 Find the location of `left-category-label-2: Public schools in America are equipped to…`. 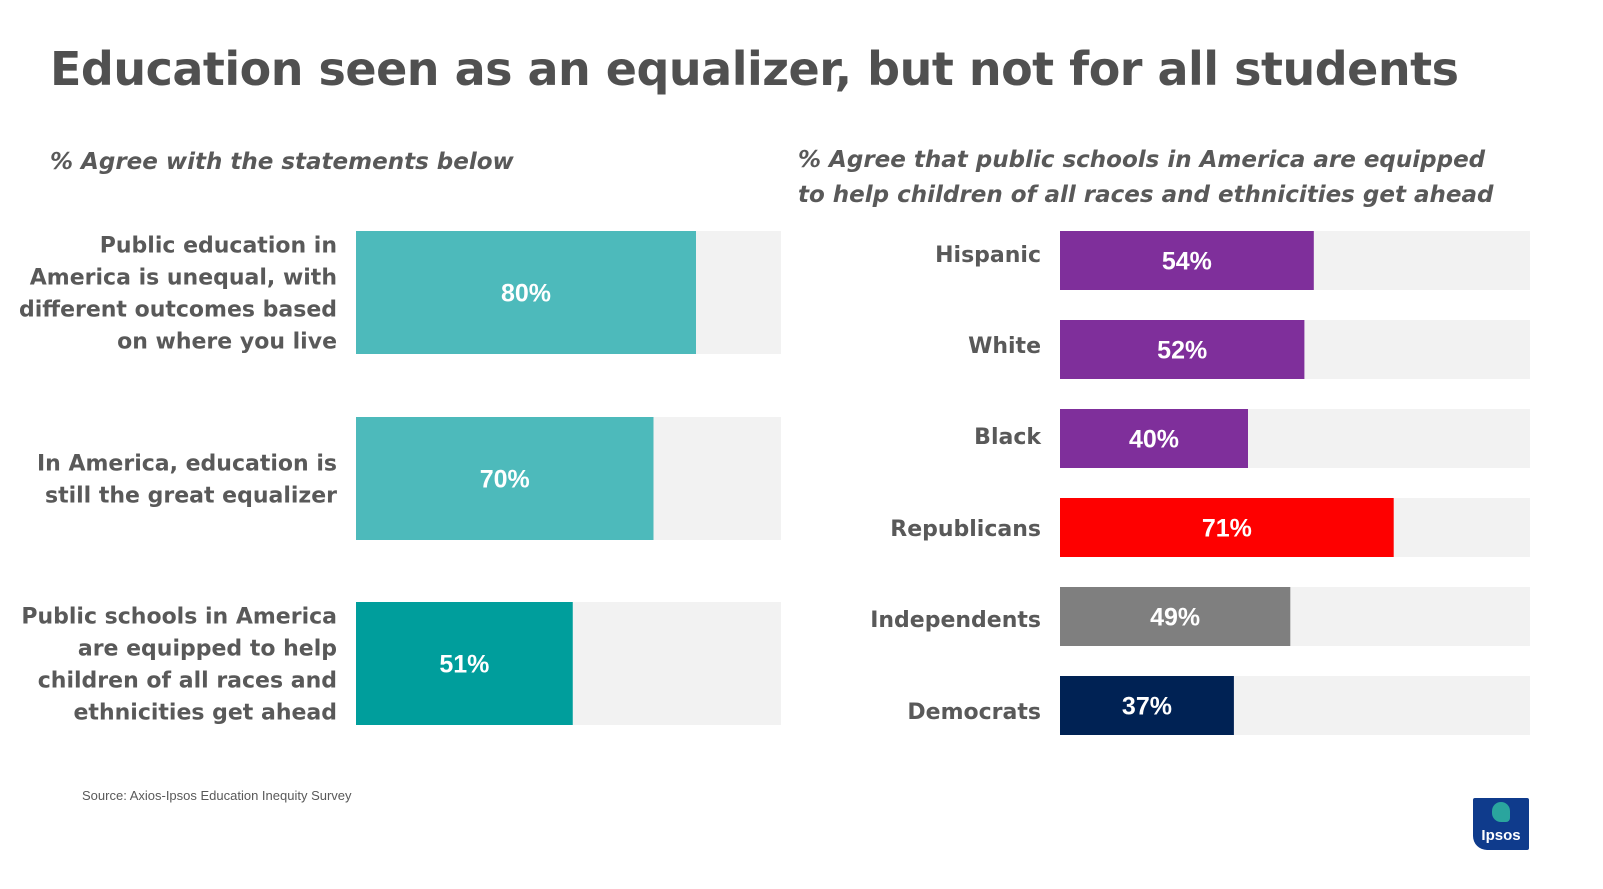

left-category-label-2: Public schools in America are equipped to… is located at coordinates (179, 665).